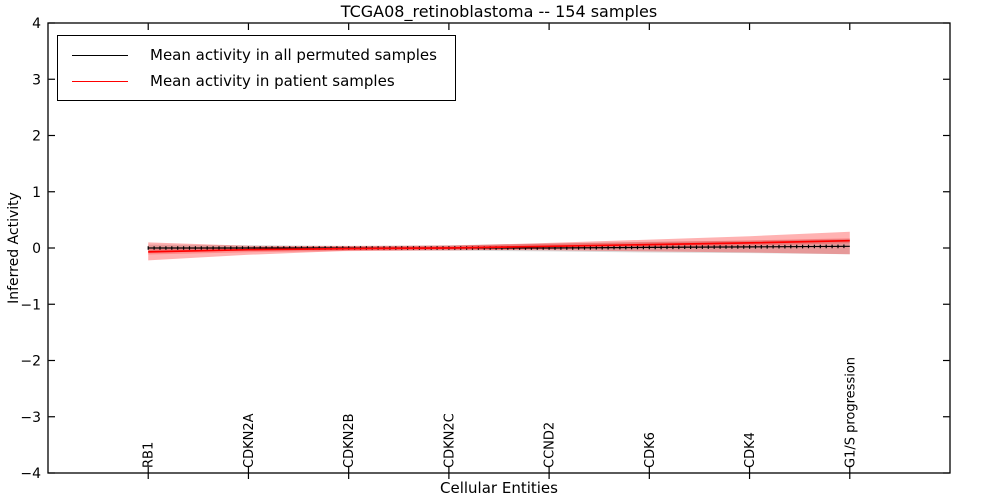 The width and height of the screenshot is (1000, 500). Describe the element at coordinates (293, 55) in the screenshot. I see `legend-label-permuted: Mean activity in all permuted samples` at that location.